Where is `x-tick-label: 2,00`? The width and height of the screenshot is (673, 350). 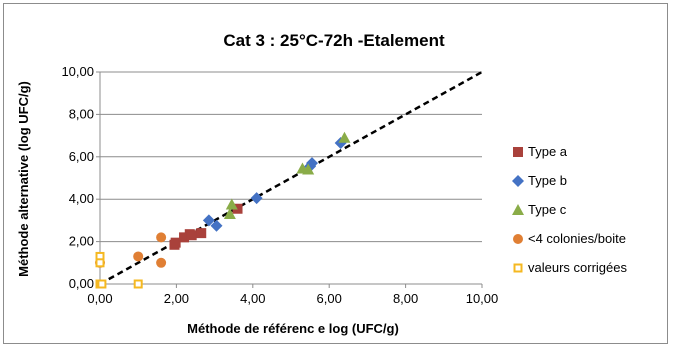 x-tick-label: 2,00 is located at coordinates (176, 298).